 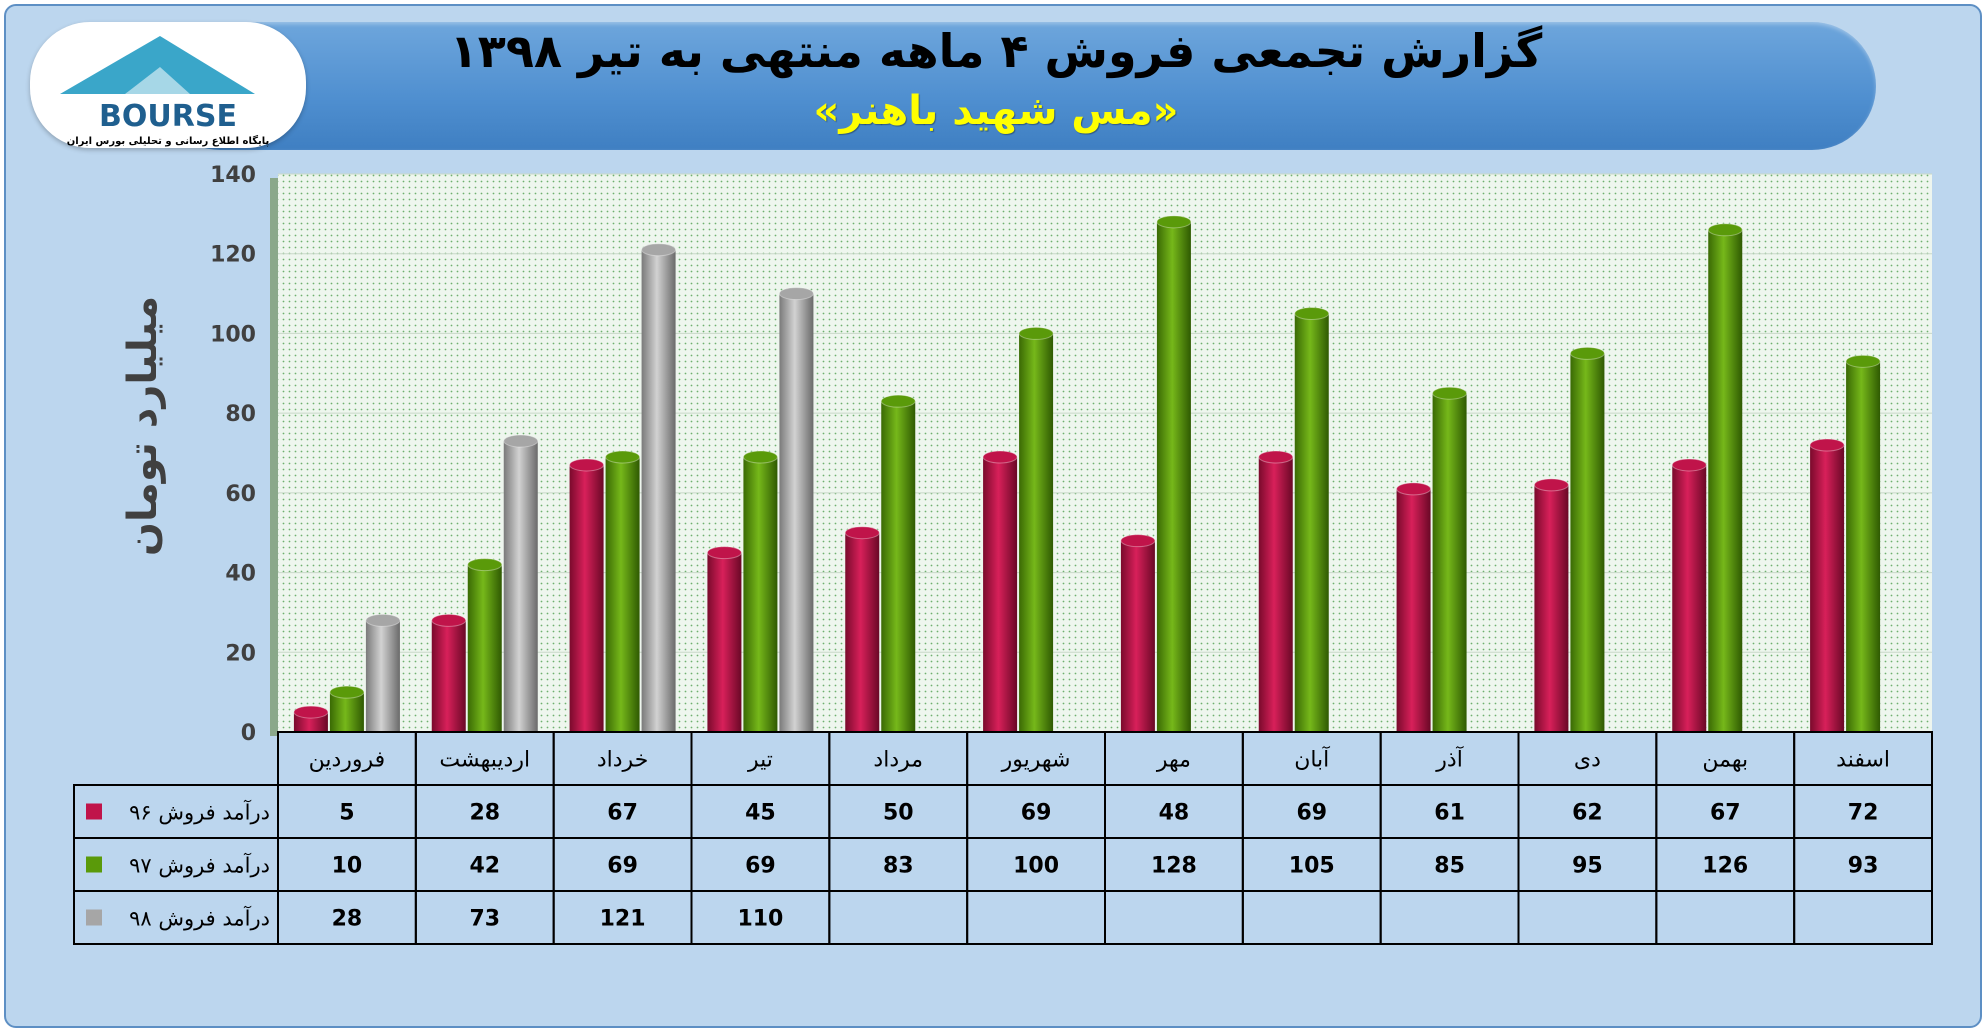 I want to click on data-label: 95, so click(x=1587, y=866).